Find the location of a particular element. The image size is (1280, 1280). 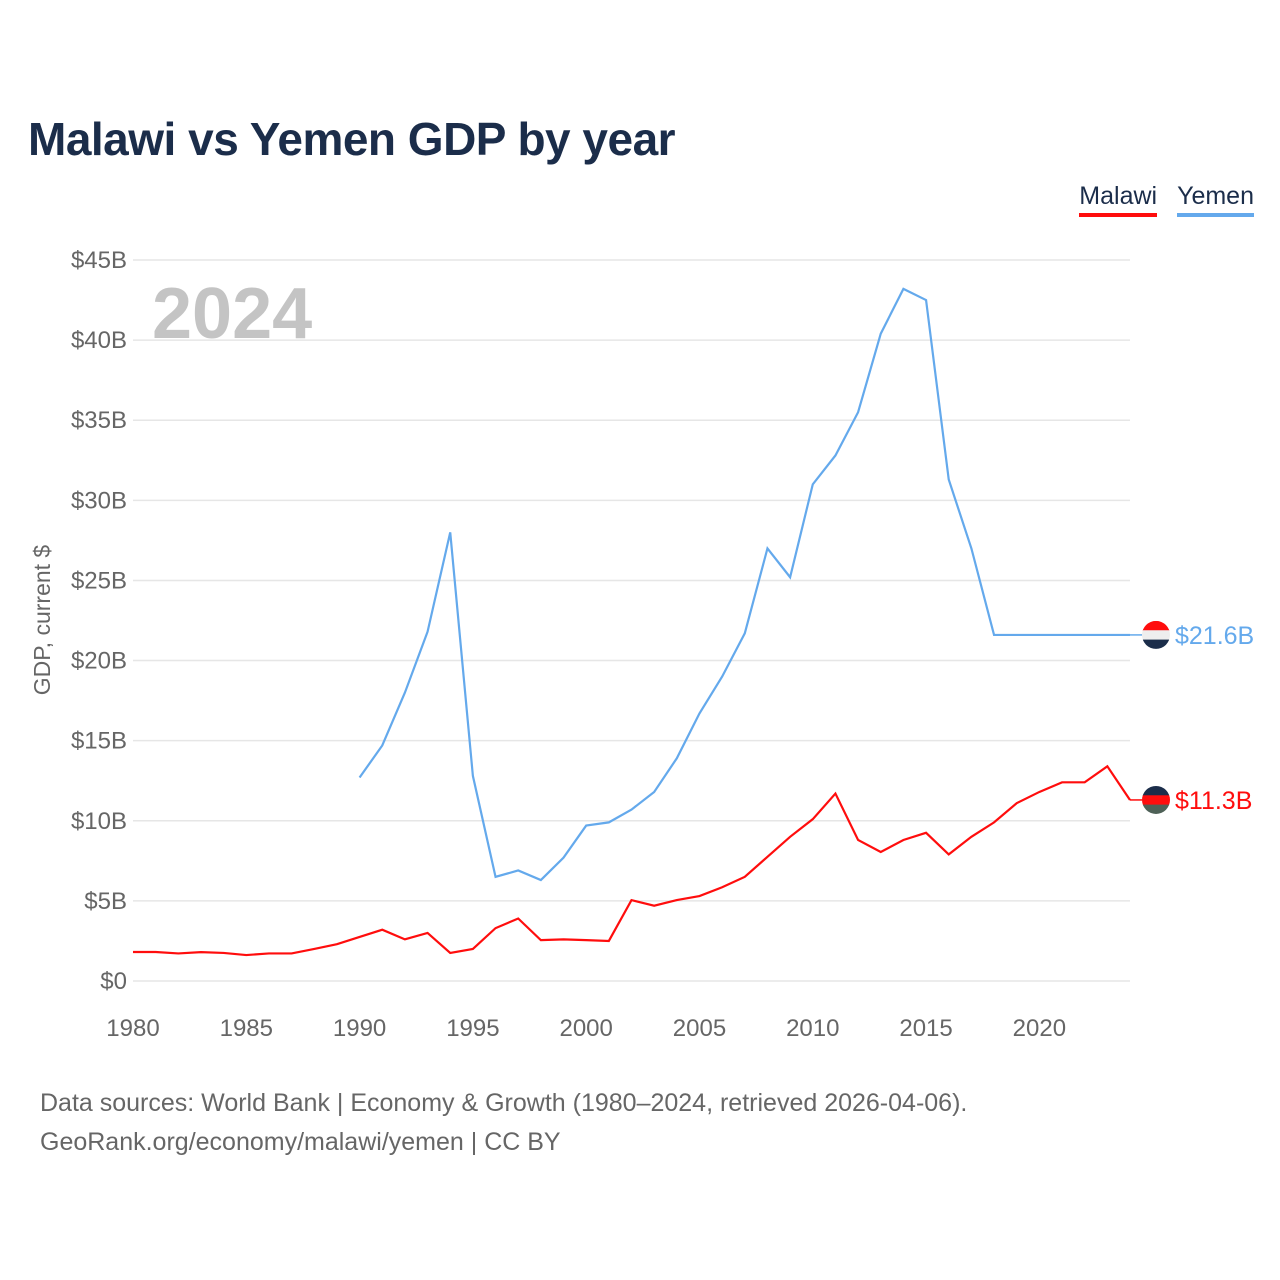

series-line-malawi is located at coordinates (632, 860).